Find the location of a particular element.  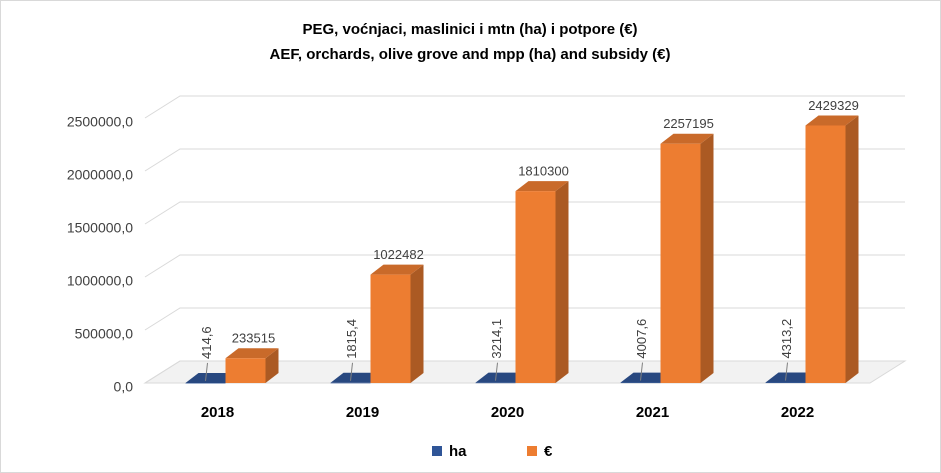

x-tick-label: 2019 is located at coordinates (362, 412).